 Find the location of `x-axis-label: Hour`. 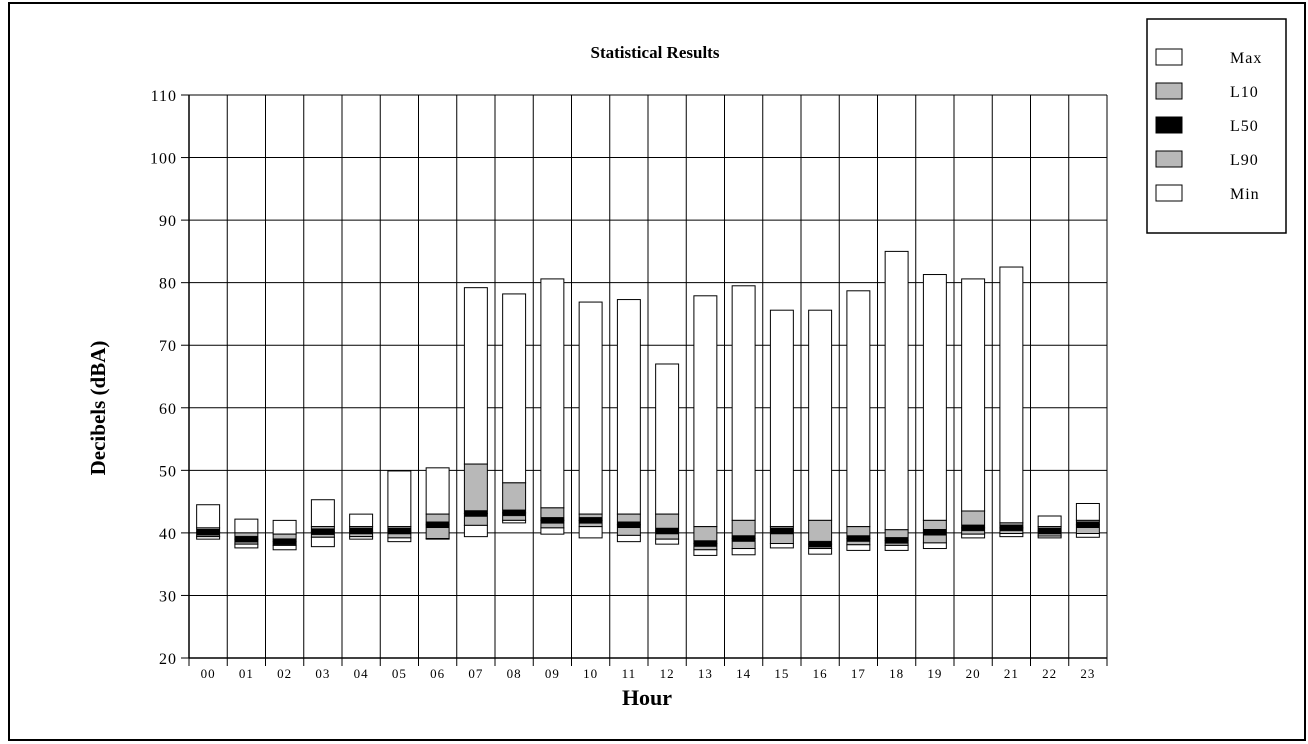

x-axis-label: Hour is located at coordinates (647, 697).